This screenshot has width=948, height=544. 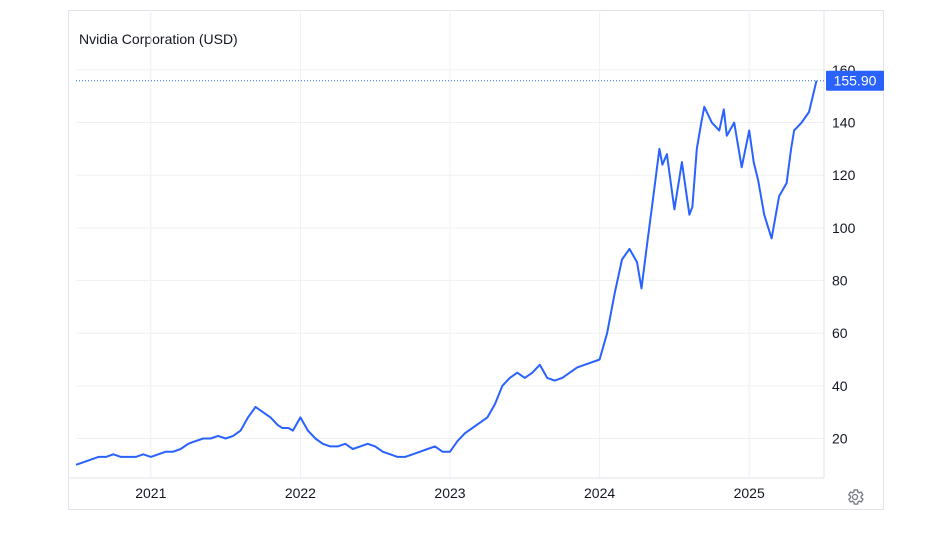 What do you see at coordinates (840, 281) in the screenshot?
I see `y-tick-label: 80` at bounding box center [840, 281].